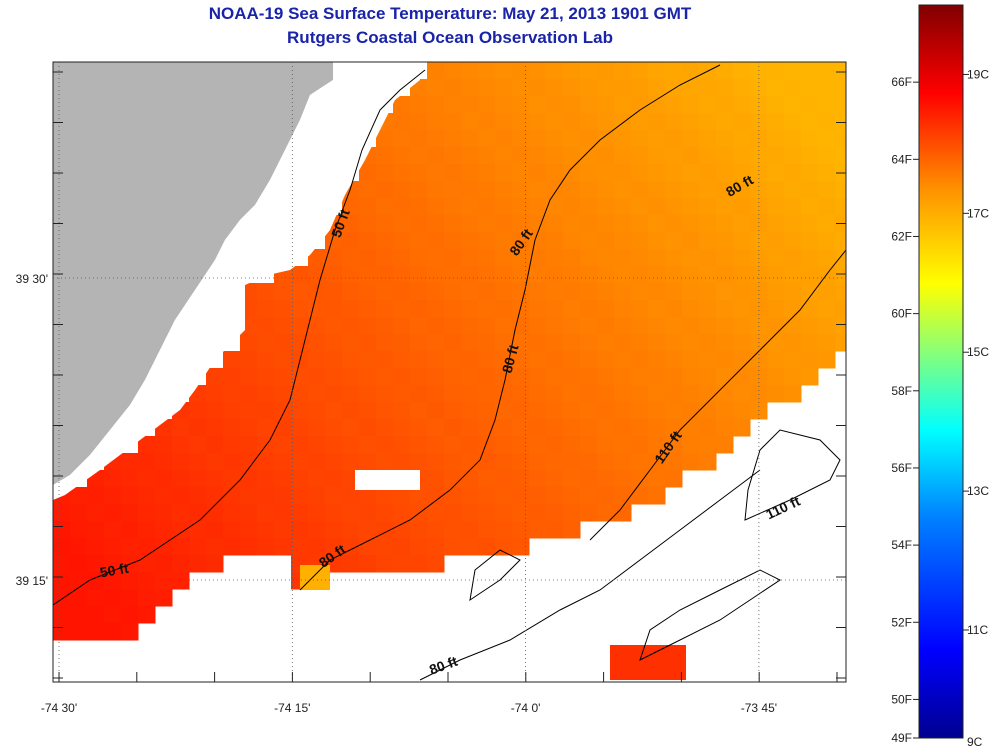 This screenshot has width=992, height=754. Describe the element at coordinates (759, 708) in the screenshot. I see `lon-tick-label: -73 45'` at that location.